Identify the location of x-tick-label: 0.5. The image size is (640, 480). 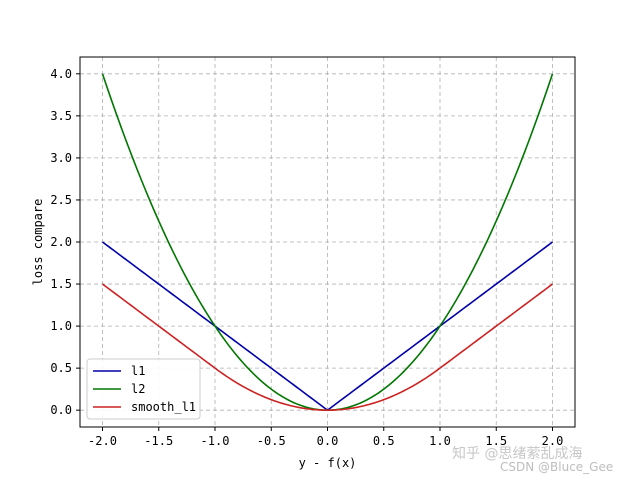
(384, 441).